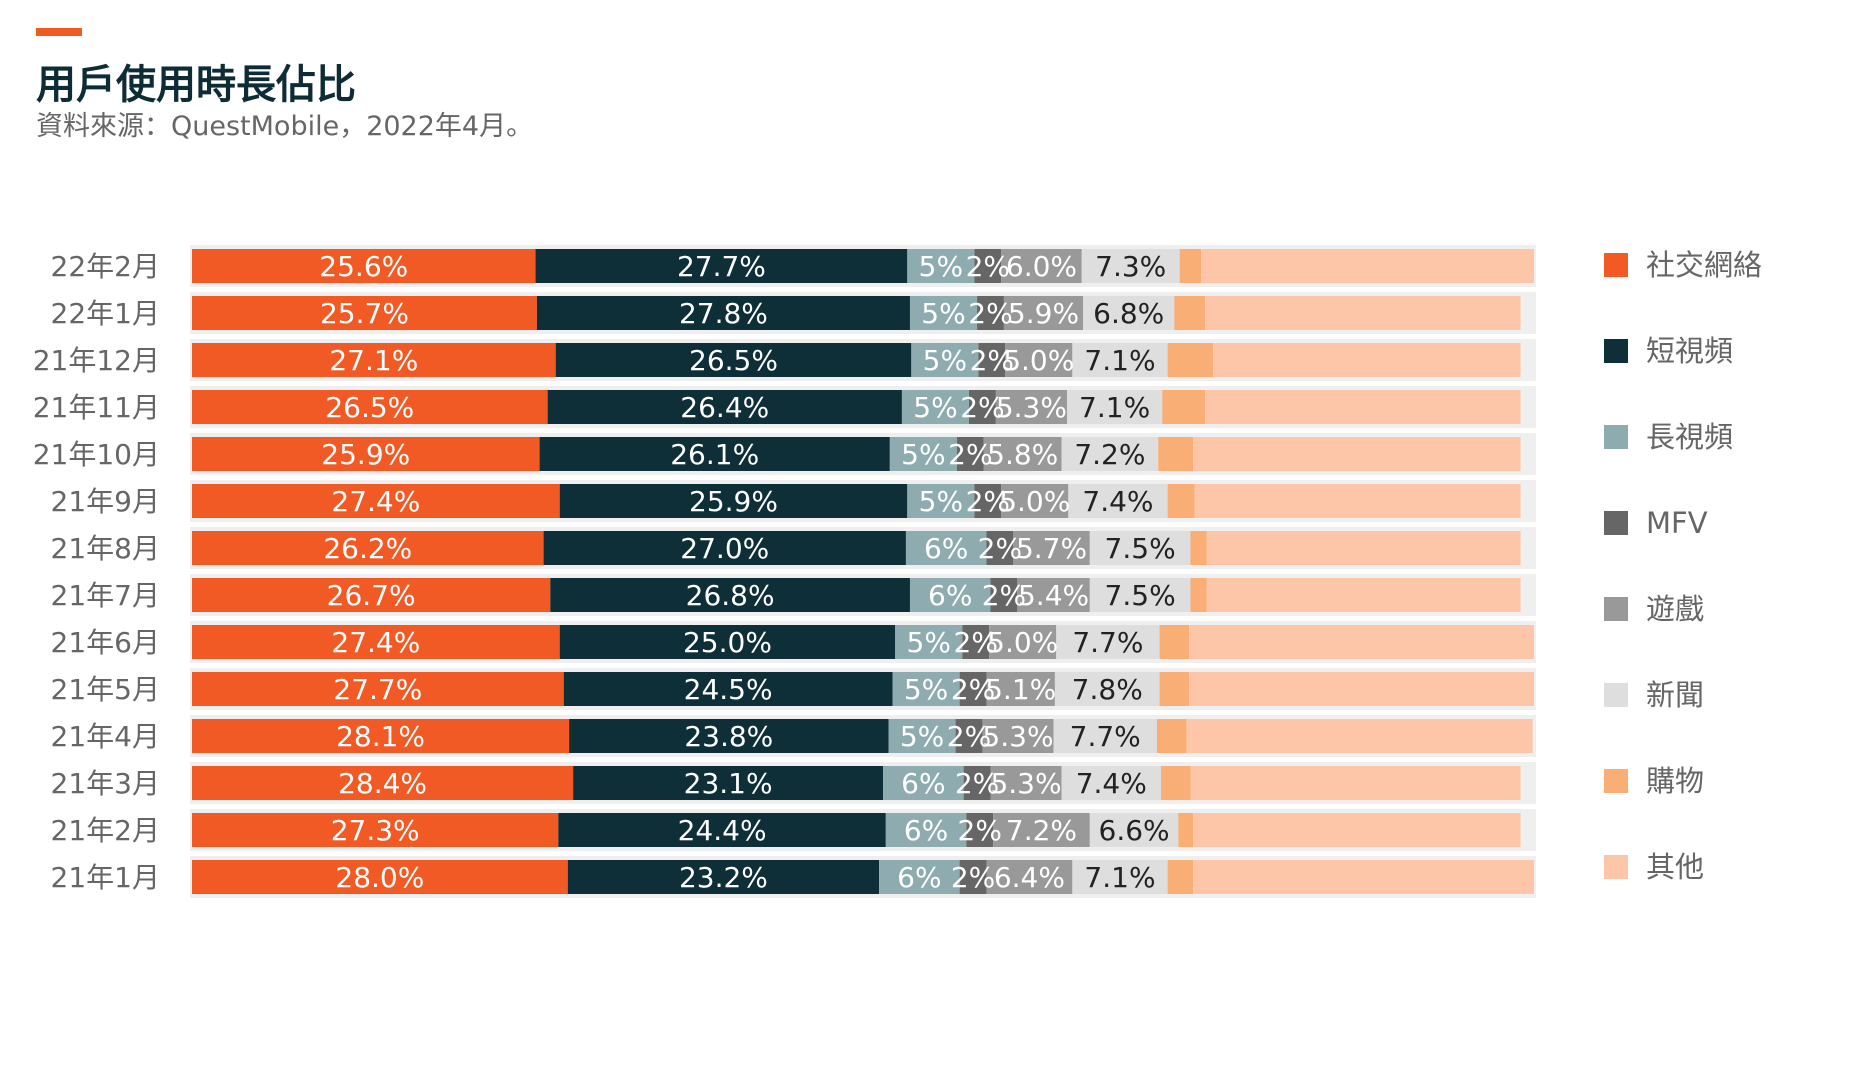 The image size is (1876, 1078). What do you see at coordinates (1689, 351) in the screenshot?
I see `legend-label: 短視頻` at bounding box center [1689, 351].